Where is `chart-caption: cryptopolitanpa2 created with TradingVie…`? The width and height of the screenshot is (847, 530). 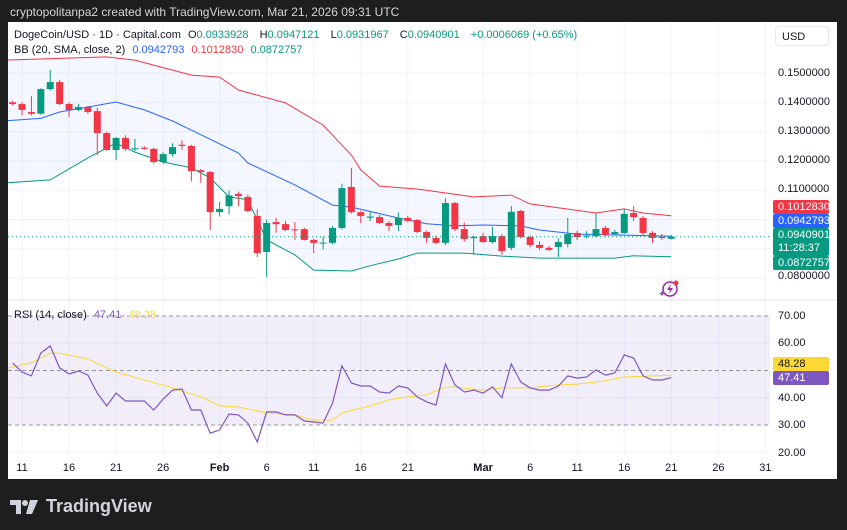 chart-caption: cryptopolitanpa2 created with TradingVie… is located at coordinates (205, 12).